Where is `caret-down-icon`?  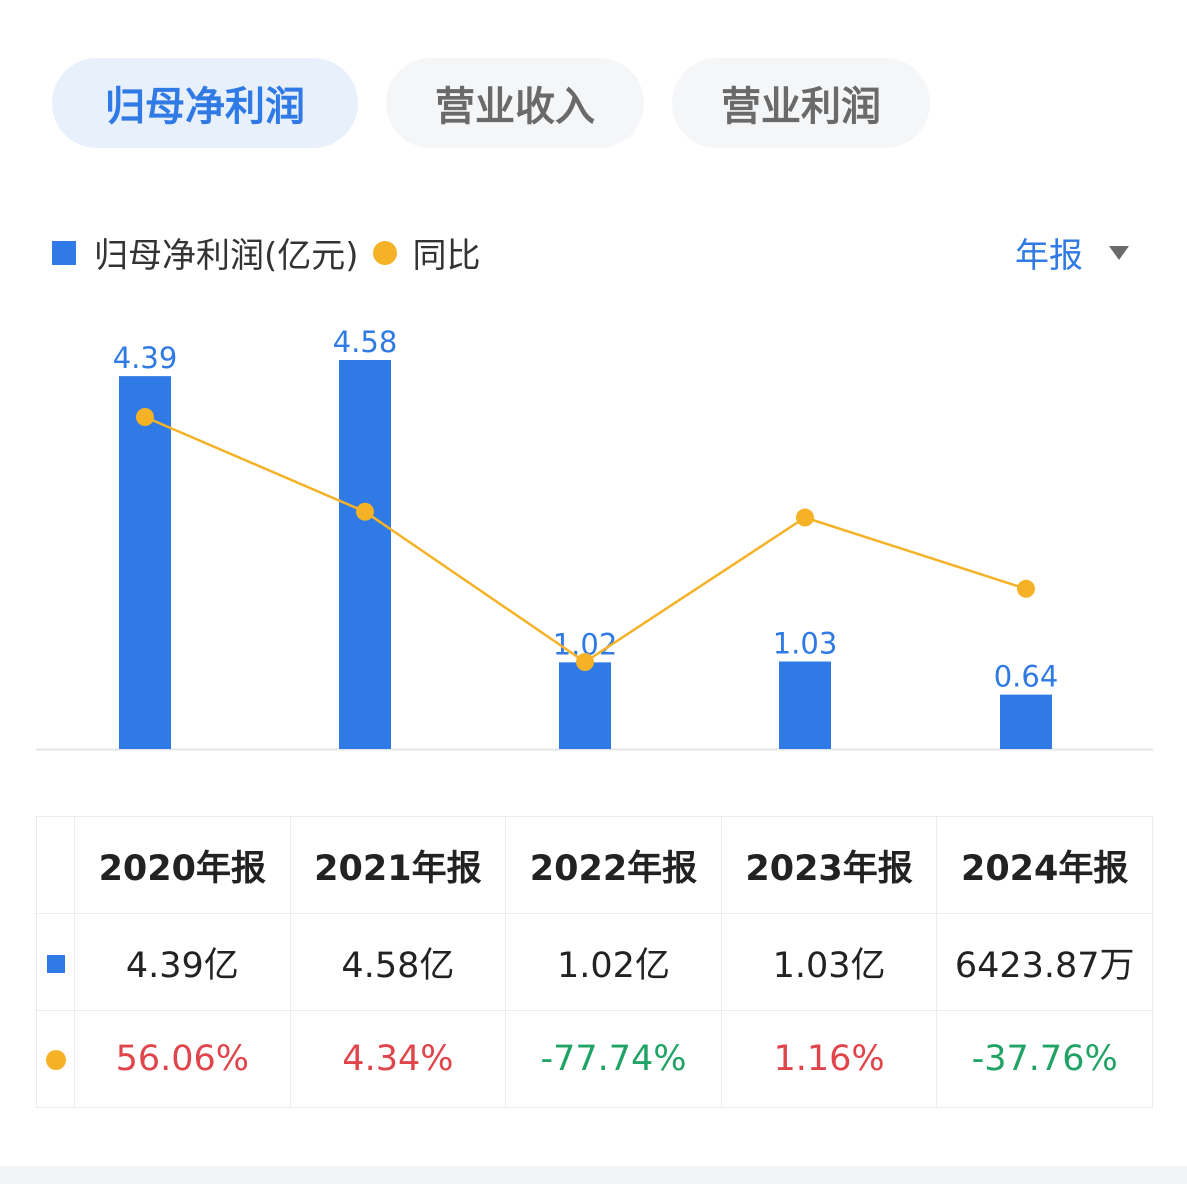
caret-down-icon is located at coordinates (1119, 252).